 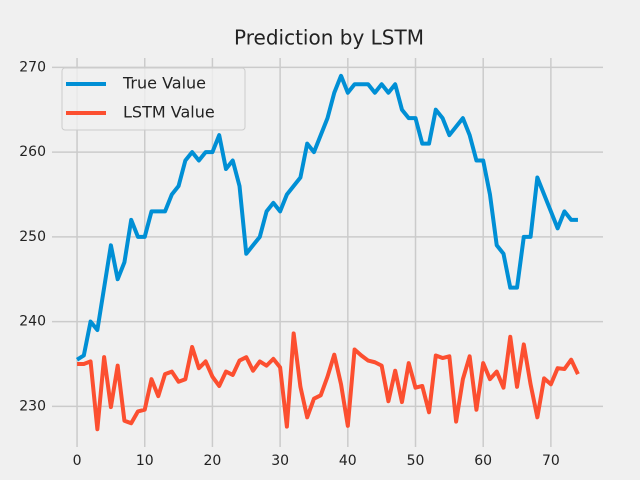 I want to click on x-tick-label: 30, so click(x=280, y=461).